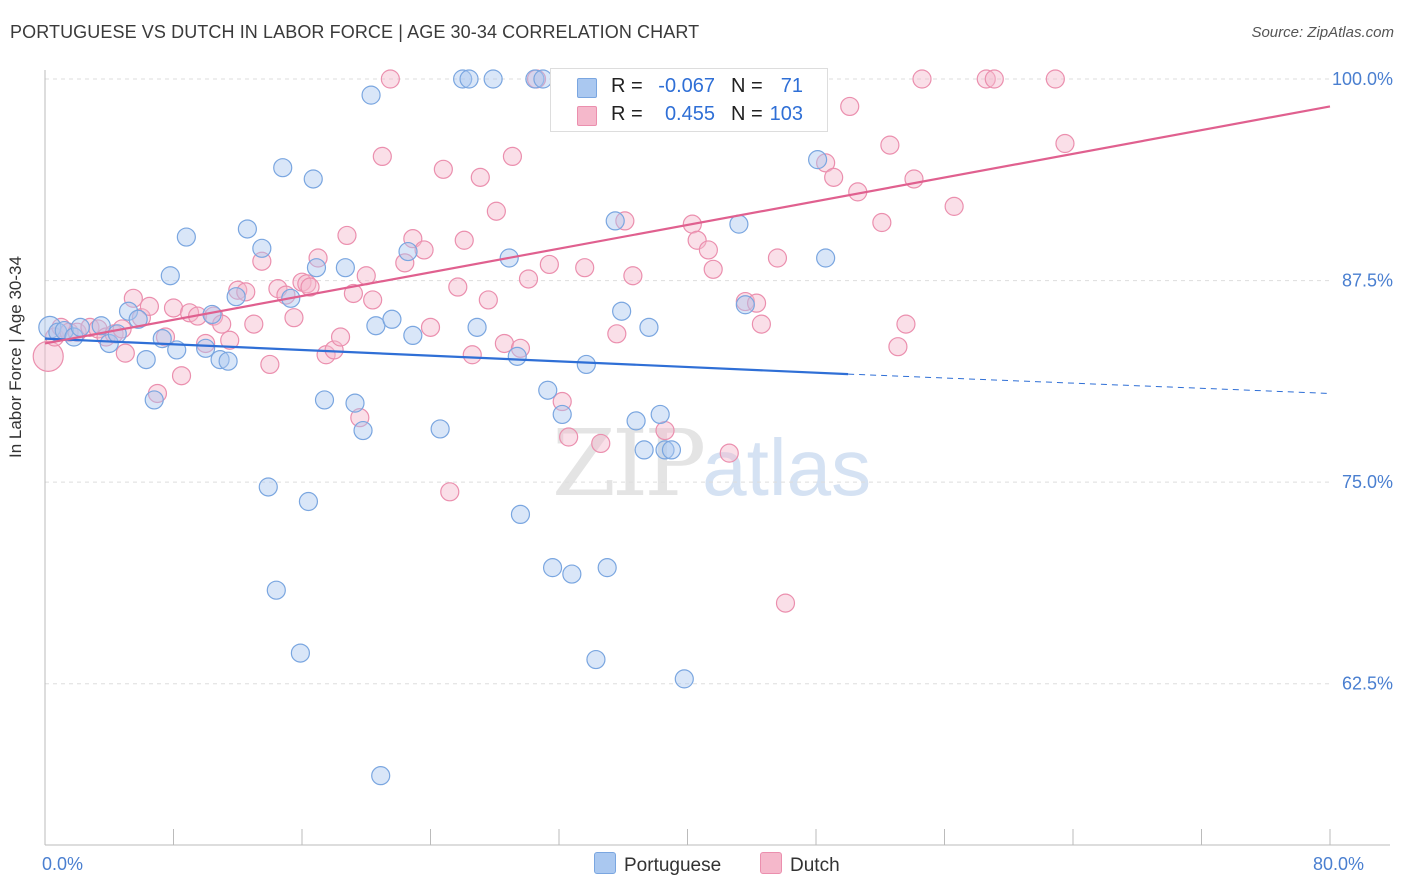  Describe the element at coordinates (673, 865) in the screenshot. I see `legend-label-portuguese: Portuguese` at that location.